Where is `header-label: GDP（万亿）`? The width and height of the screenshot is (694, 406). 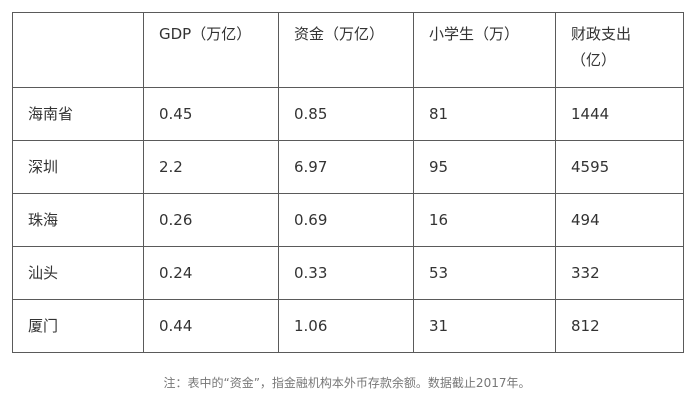
header-label: GDP（万亿） is located at coordinates (205, 34).